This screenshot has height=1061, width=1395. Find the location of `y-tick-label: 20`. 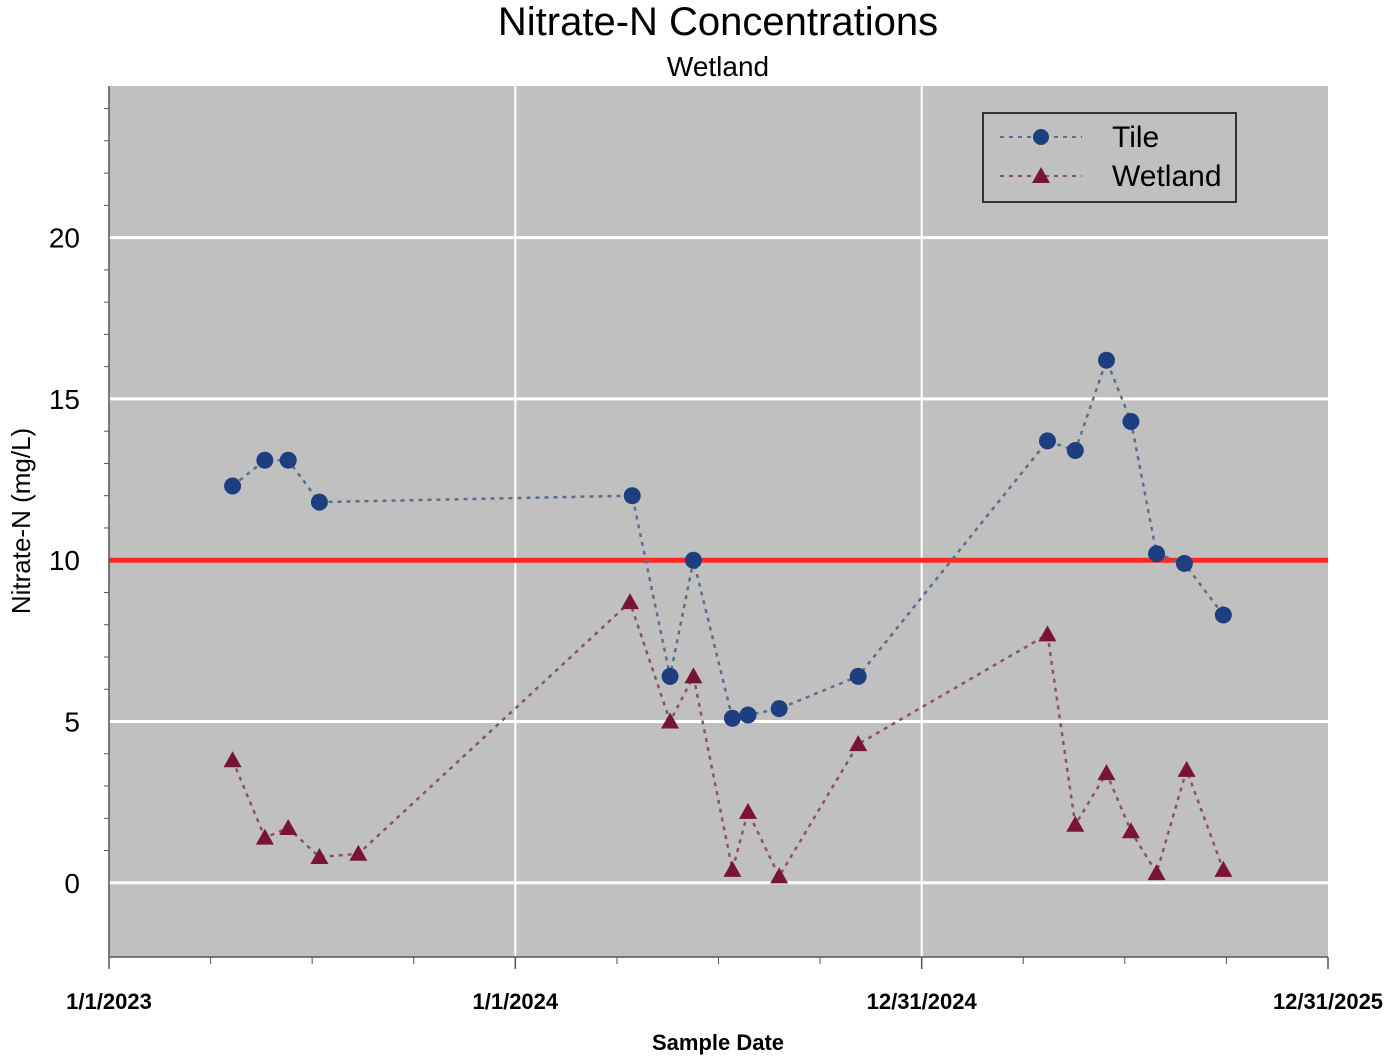

y-tick-label: 20 is located at coordinates (64, 238).